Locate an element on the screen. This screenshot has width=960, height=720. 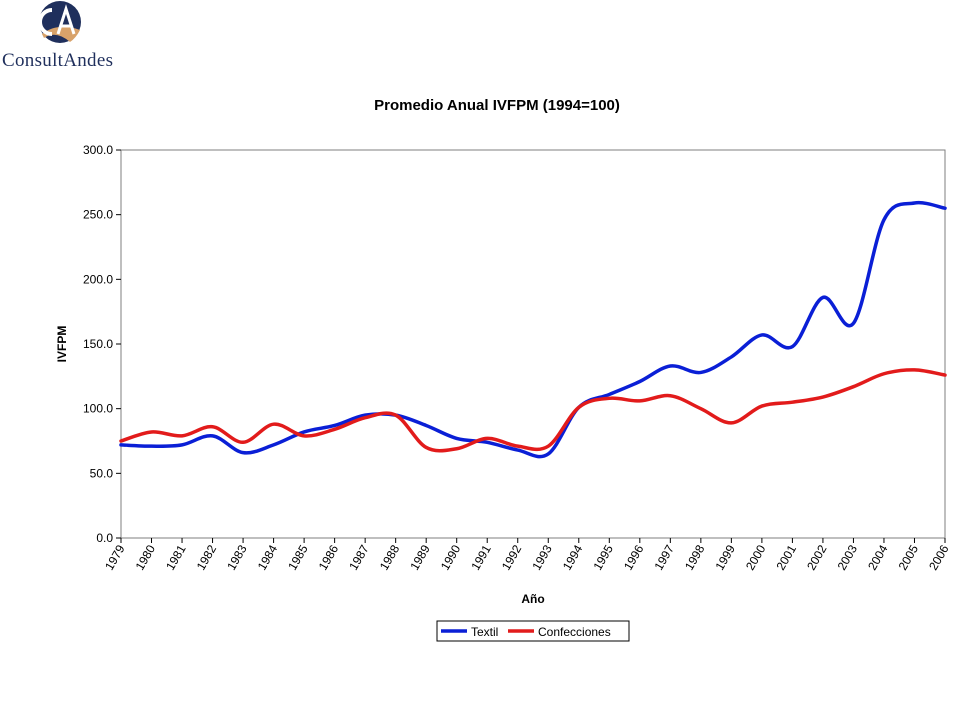
x-tick-label: 2002 is located at coordinates (817, 557).